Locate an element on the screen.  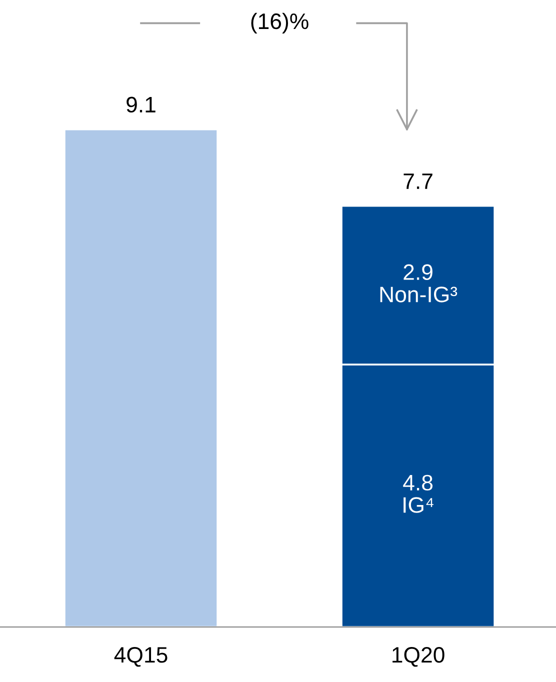
x-tick-label: 4Q15 is located at coordinates (141, 657).